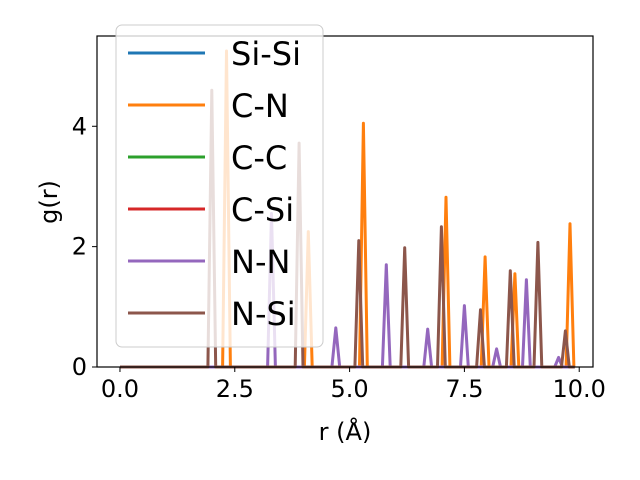  What do you see at coordinates (259, 158) in the screenshot?
I see `legend-label: C-C` at bounding box center [259, 158].